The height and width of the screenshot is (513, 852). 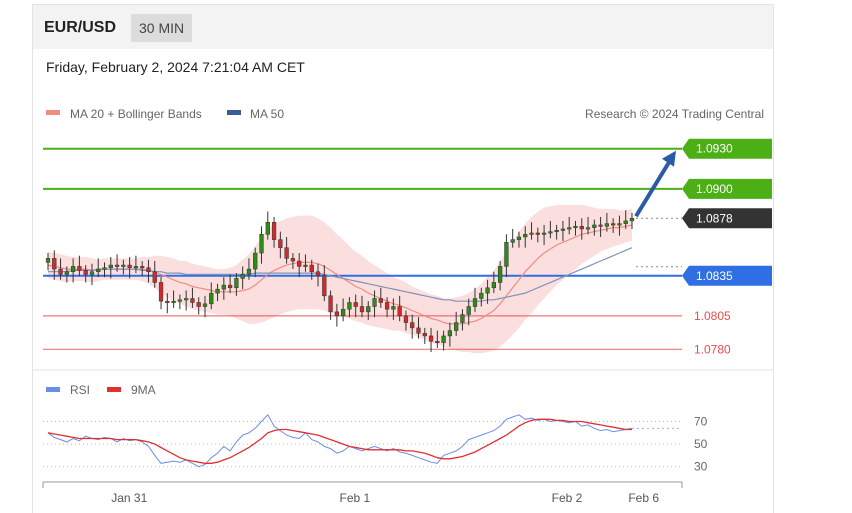 What do you see at coordinates (653, 188) in the screenshot?
I see `projection-shaft` at bounding box center [653, 188].